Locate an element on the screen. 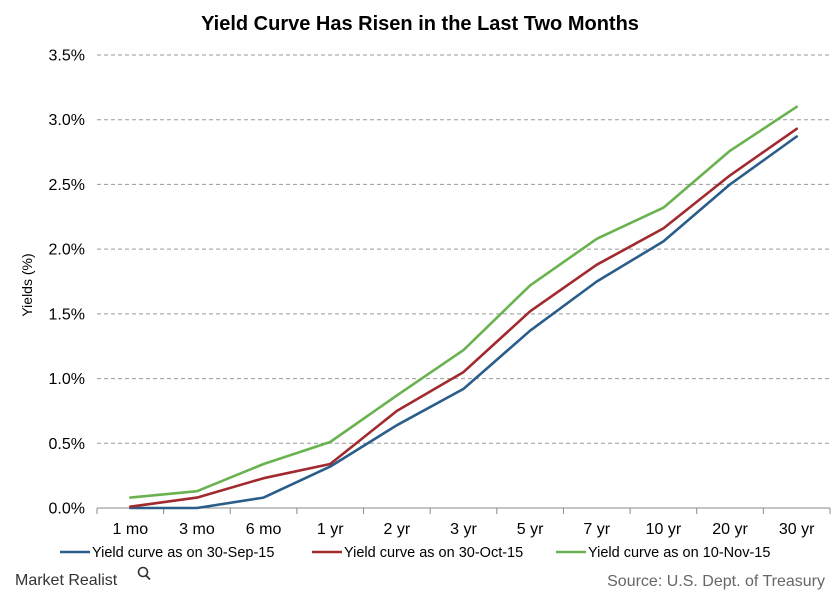 This screenshot has height=600, width=840. y-tick-label: 1.0% is located at coordinates (67, 379).